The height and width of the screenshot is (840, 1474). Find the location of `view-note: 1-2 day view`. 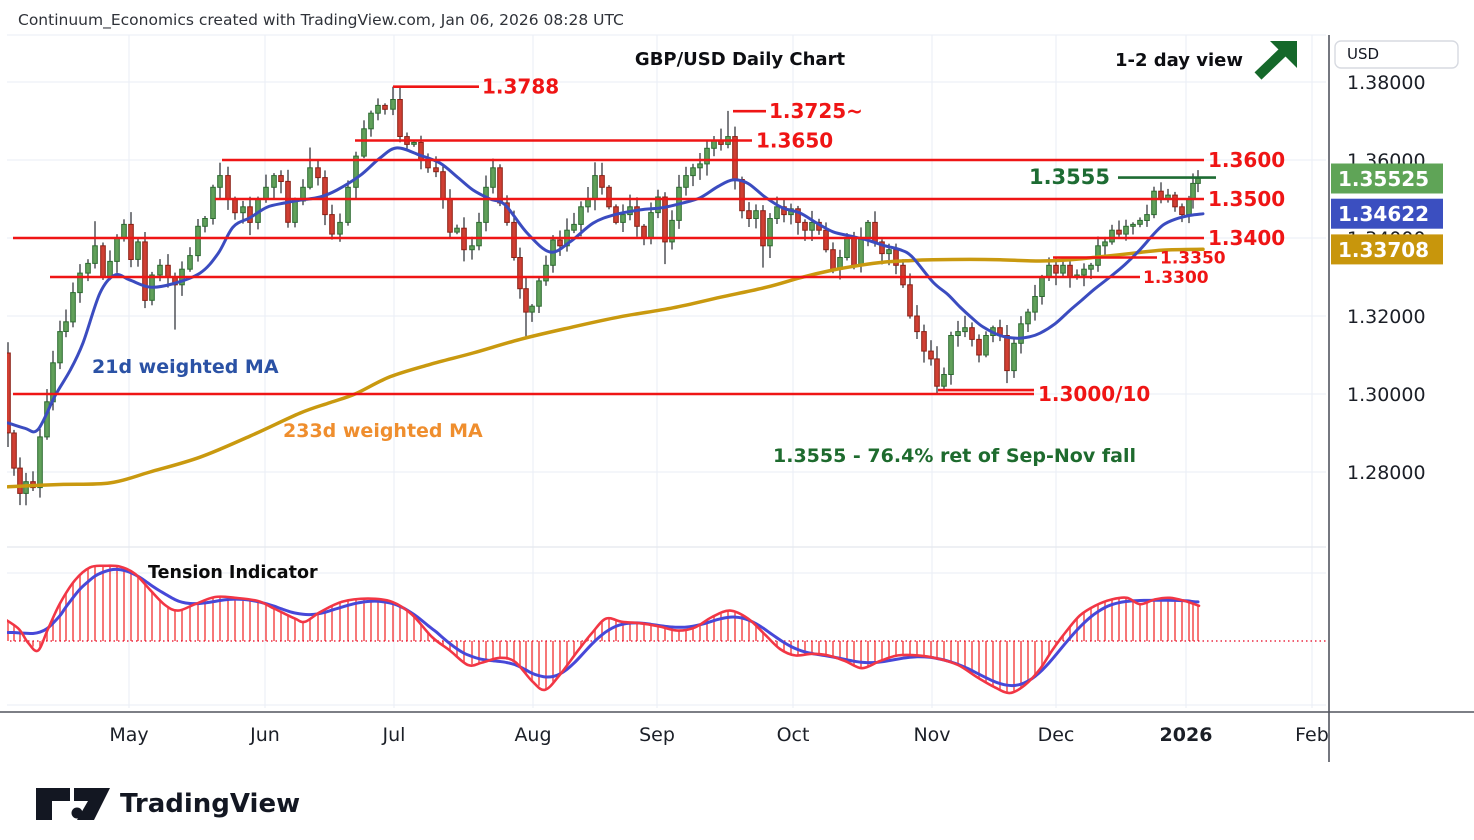

view-note: 1-2 day view is located at coordinates (1179, 60).